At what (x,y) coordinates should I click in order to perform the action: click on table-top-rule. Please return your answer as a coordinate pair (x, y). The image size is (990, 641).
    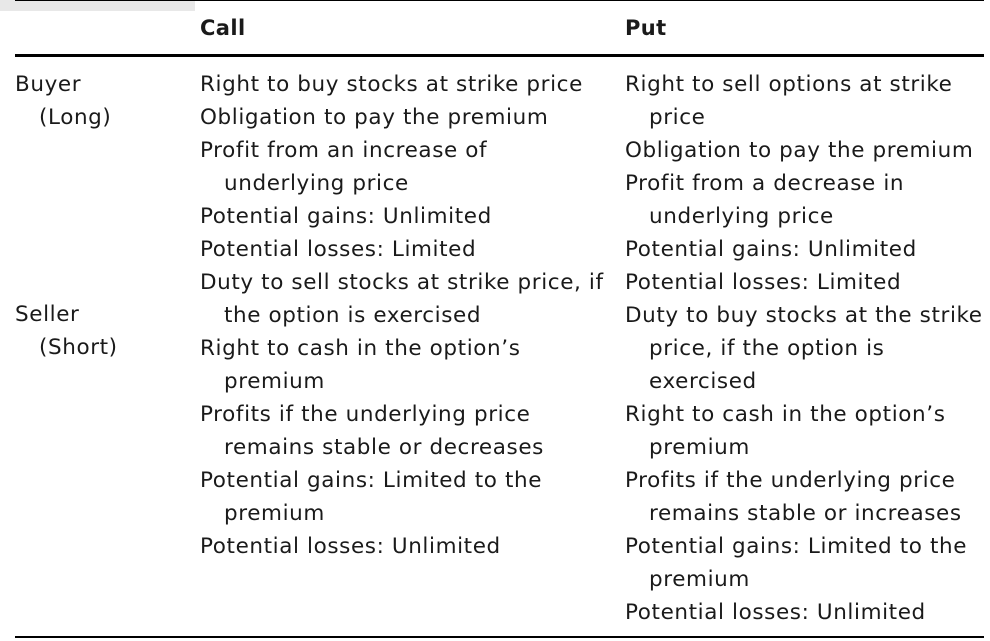
    Looking at the image, I should click on (499, 0).